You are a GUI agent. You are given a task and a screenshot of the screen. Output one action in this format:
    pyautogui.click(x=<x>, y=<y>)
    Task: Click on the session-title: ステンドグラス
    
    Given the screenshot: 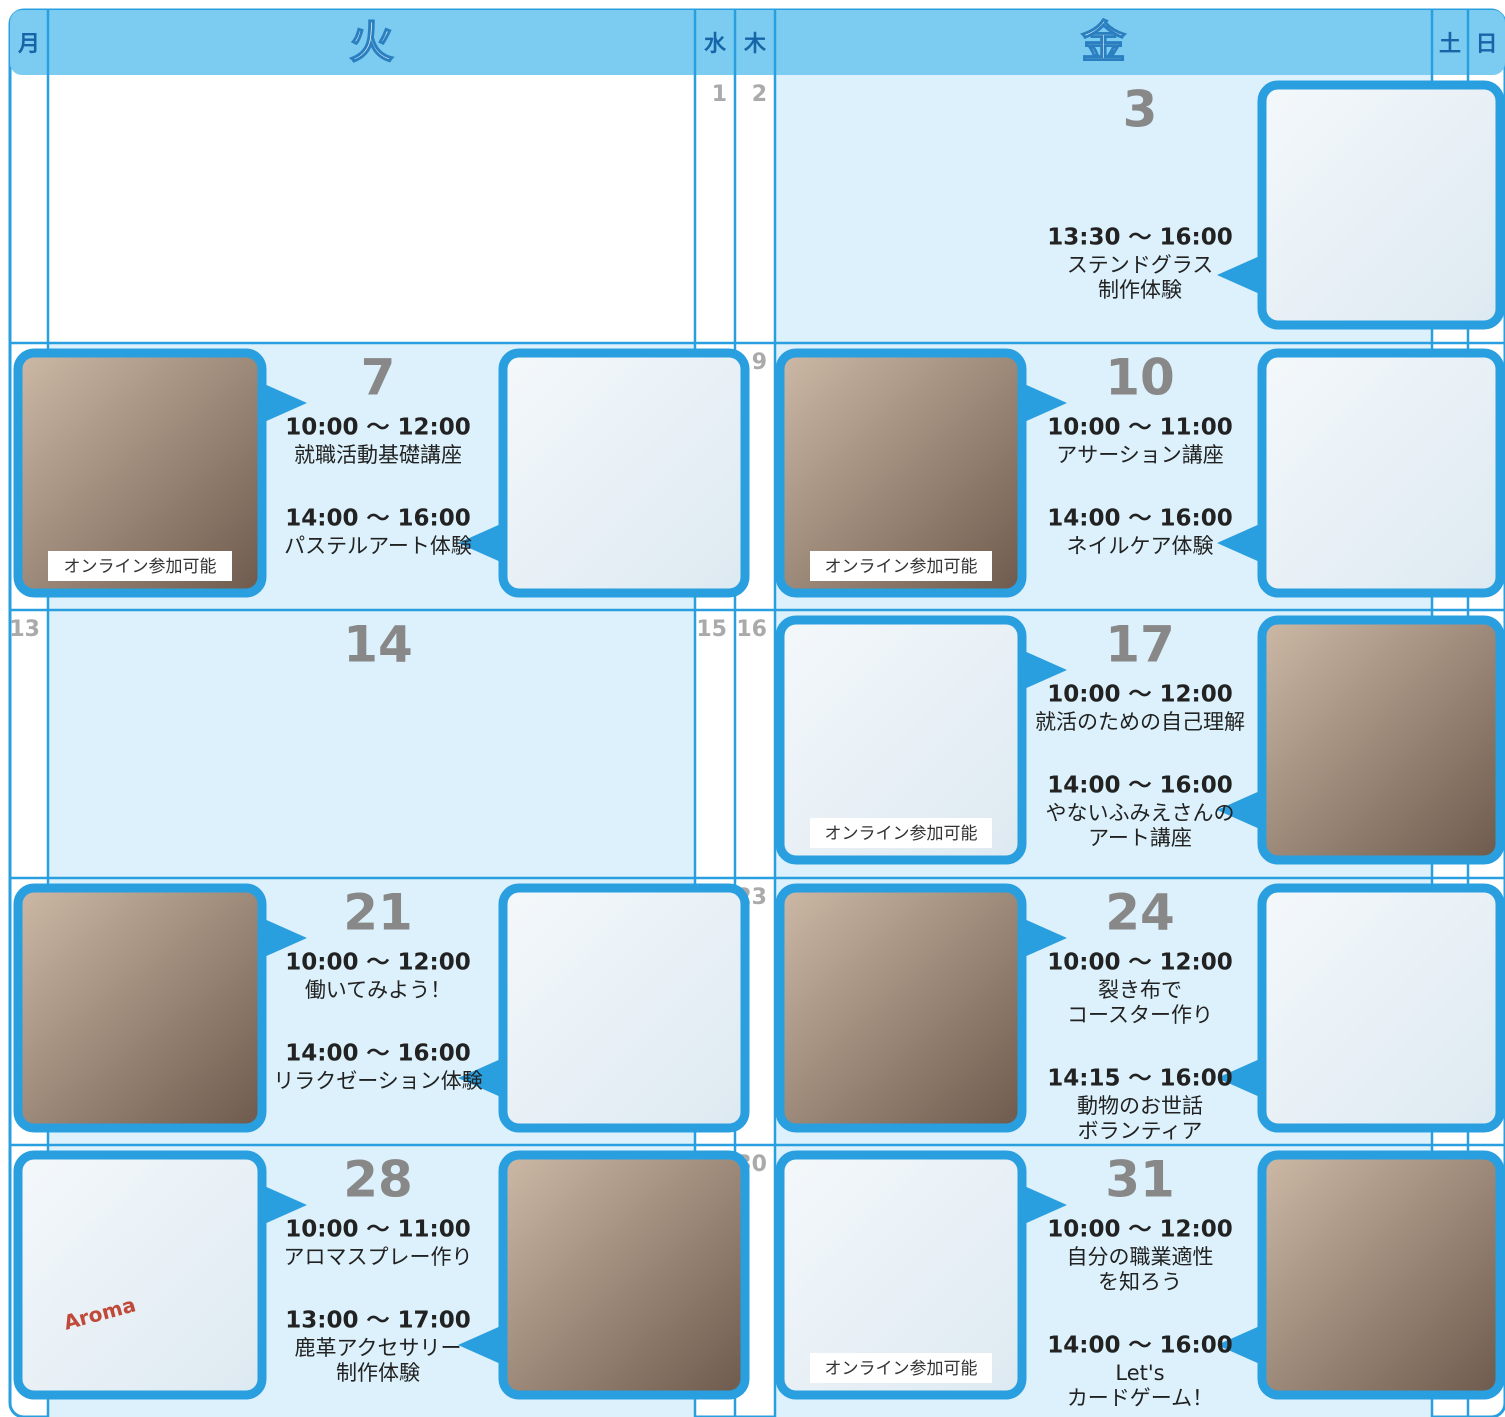 What is the action you would take?
    pyautogui.click(x=1140, y=265)
    